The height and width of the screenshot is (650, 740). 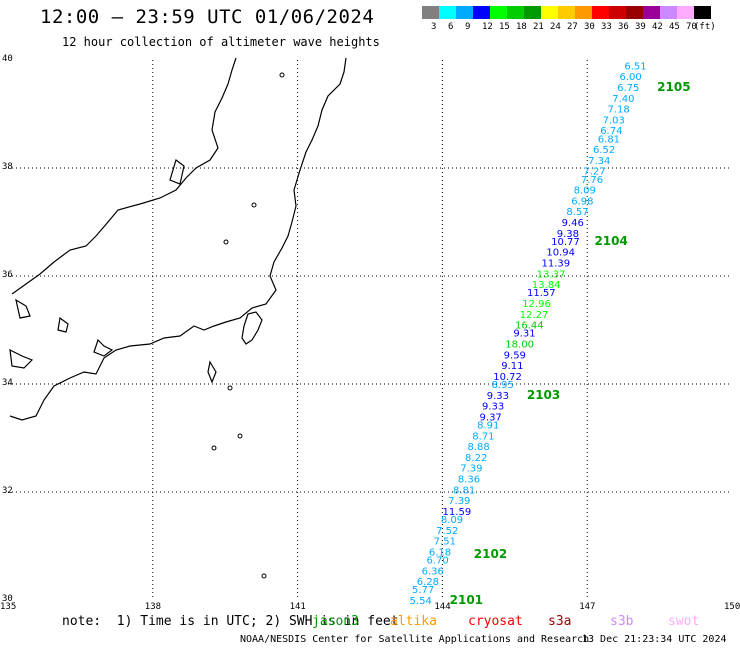 I want to click on colorbar-swatch: 15, so click(x=500, y=19).